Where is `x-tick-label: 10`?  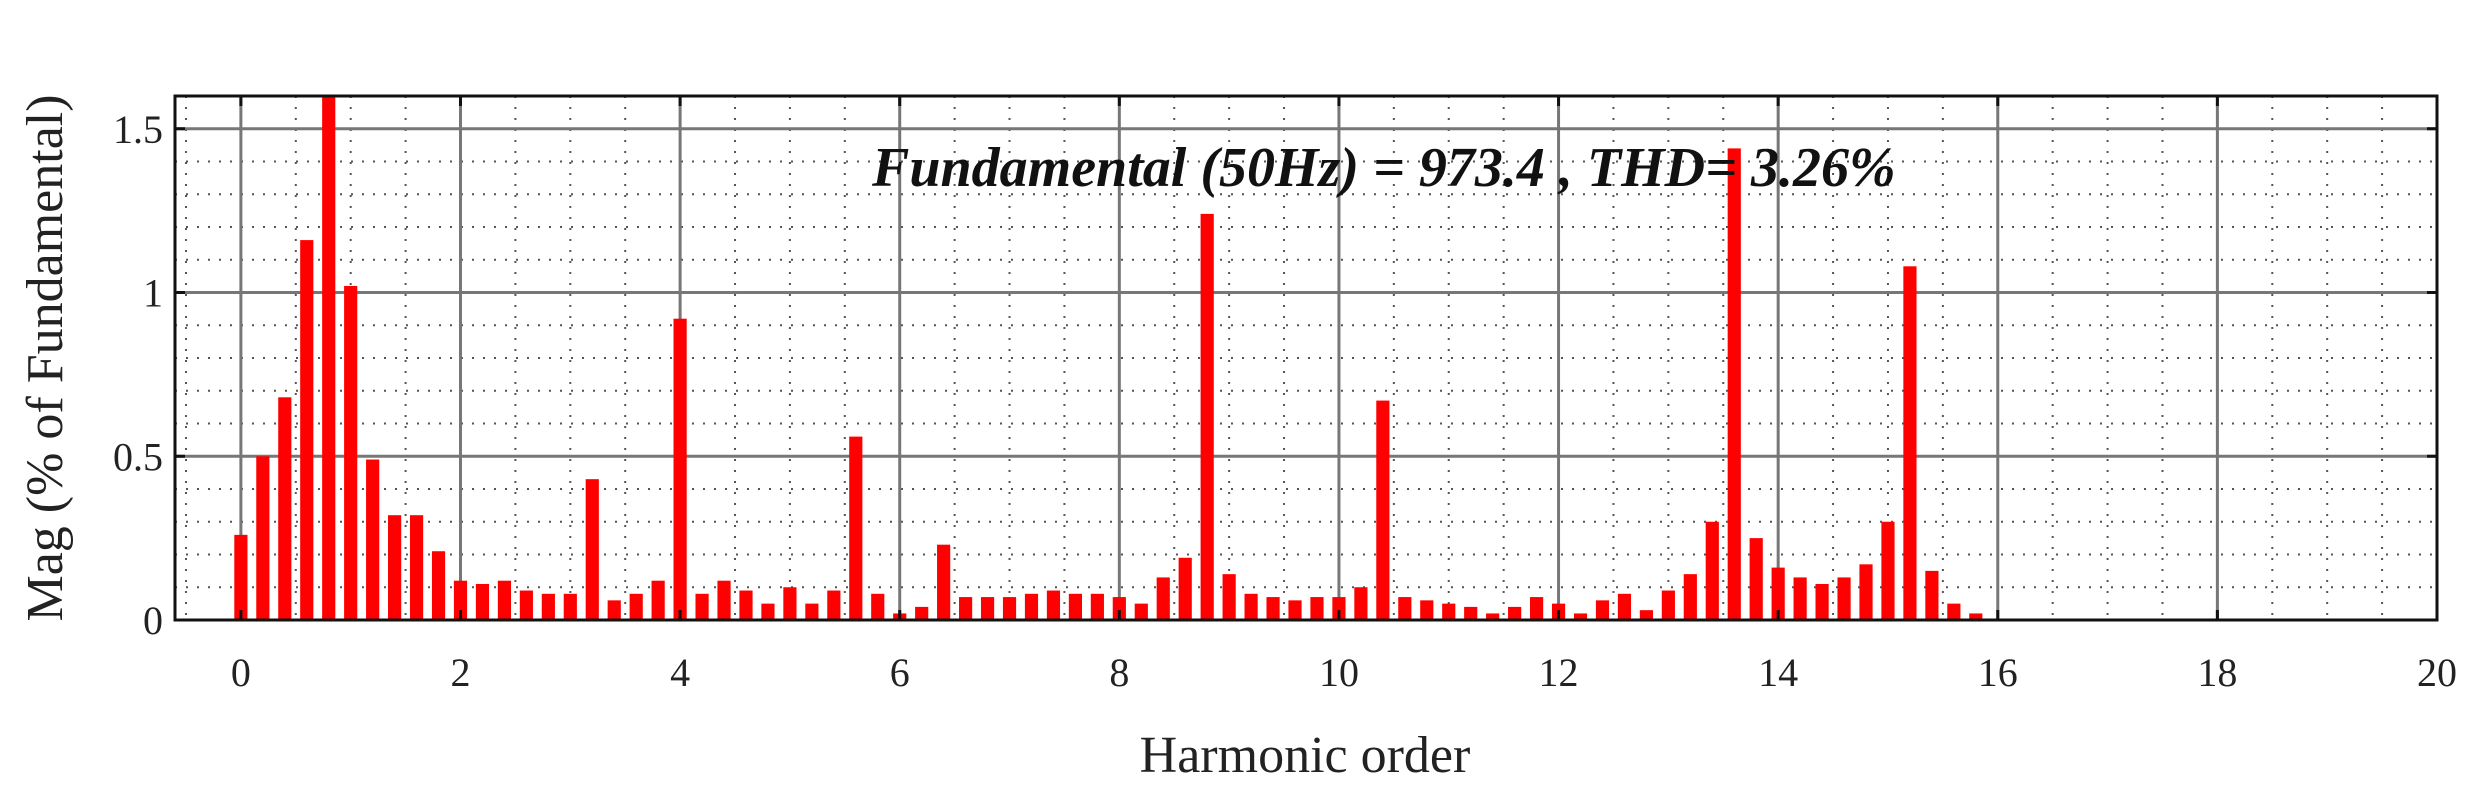
x-tick-label: 10 is located at coordinates (1339, 672).